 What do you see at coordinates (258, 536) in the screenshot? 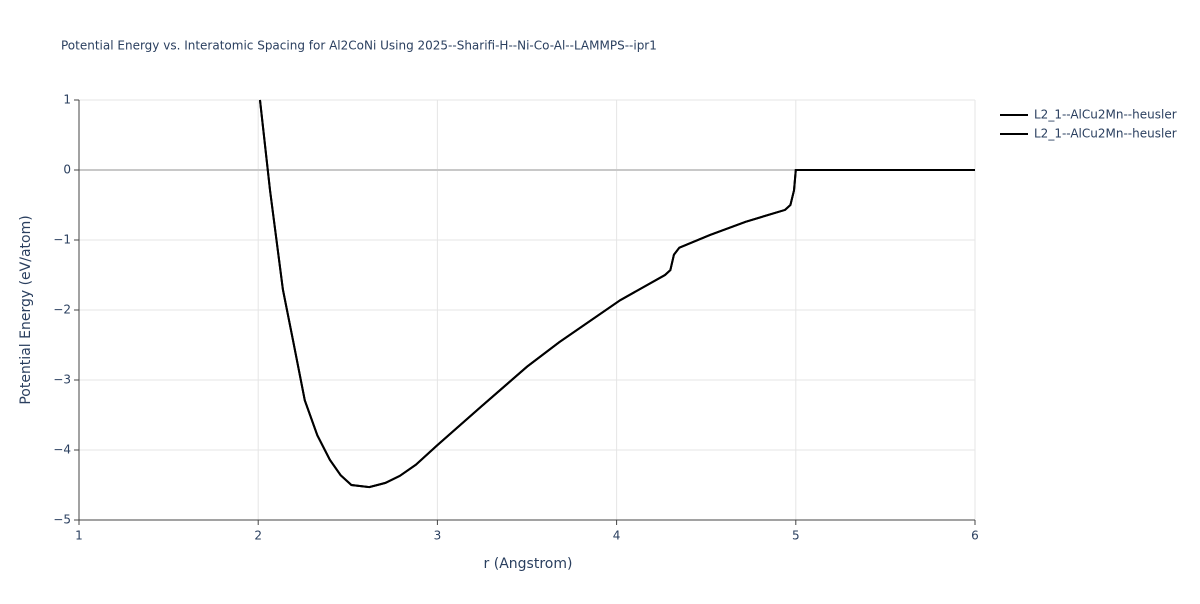
I see `x-tick-label: 2` at bounding box center [258, 536].